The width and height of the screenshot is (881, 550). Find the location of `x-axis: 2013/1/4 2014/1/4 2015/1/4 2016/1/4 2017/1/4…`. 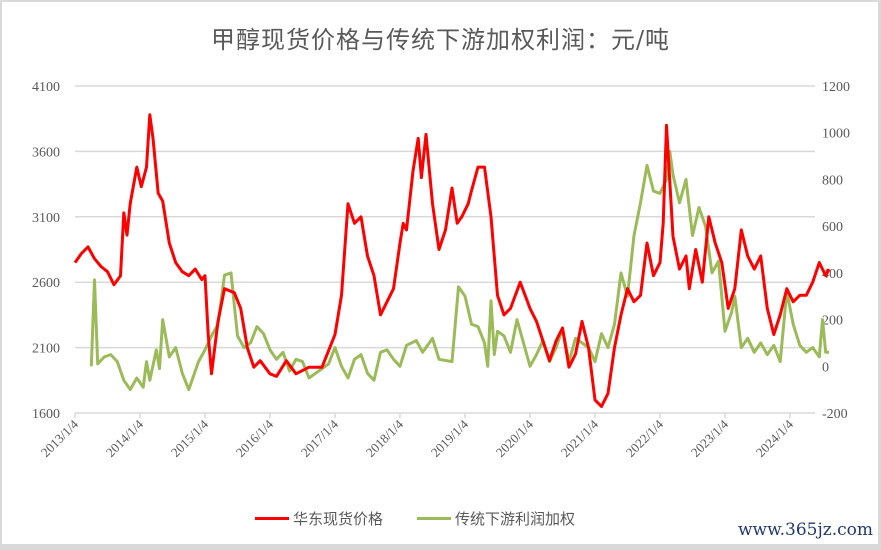

x-axis: 2013/1/4 2014/1/4 2015/1/4 2016/1/4 2017/1/4… is located at coordinates (417, 436).